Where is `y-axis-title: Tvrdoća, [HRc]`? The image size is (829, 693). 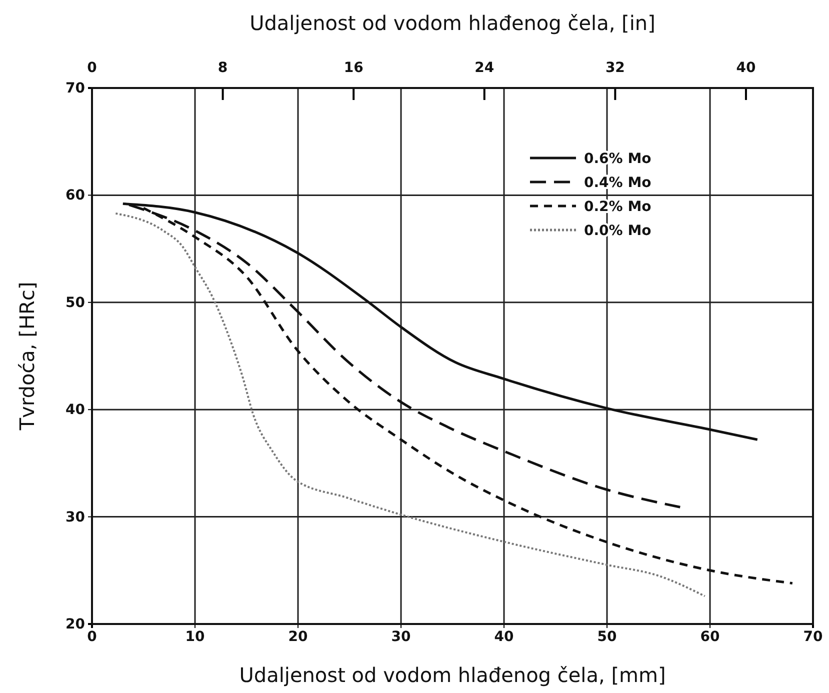
y-axis-title: Tvrdoća, [HRc] is located at coordinates (27, 357).